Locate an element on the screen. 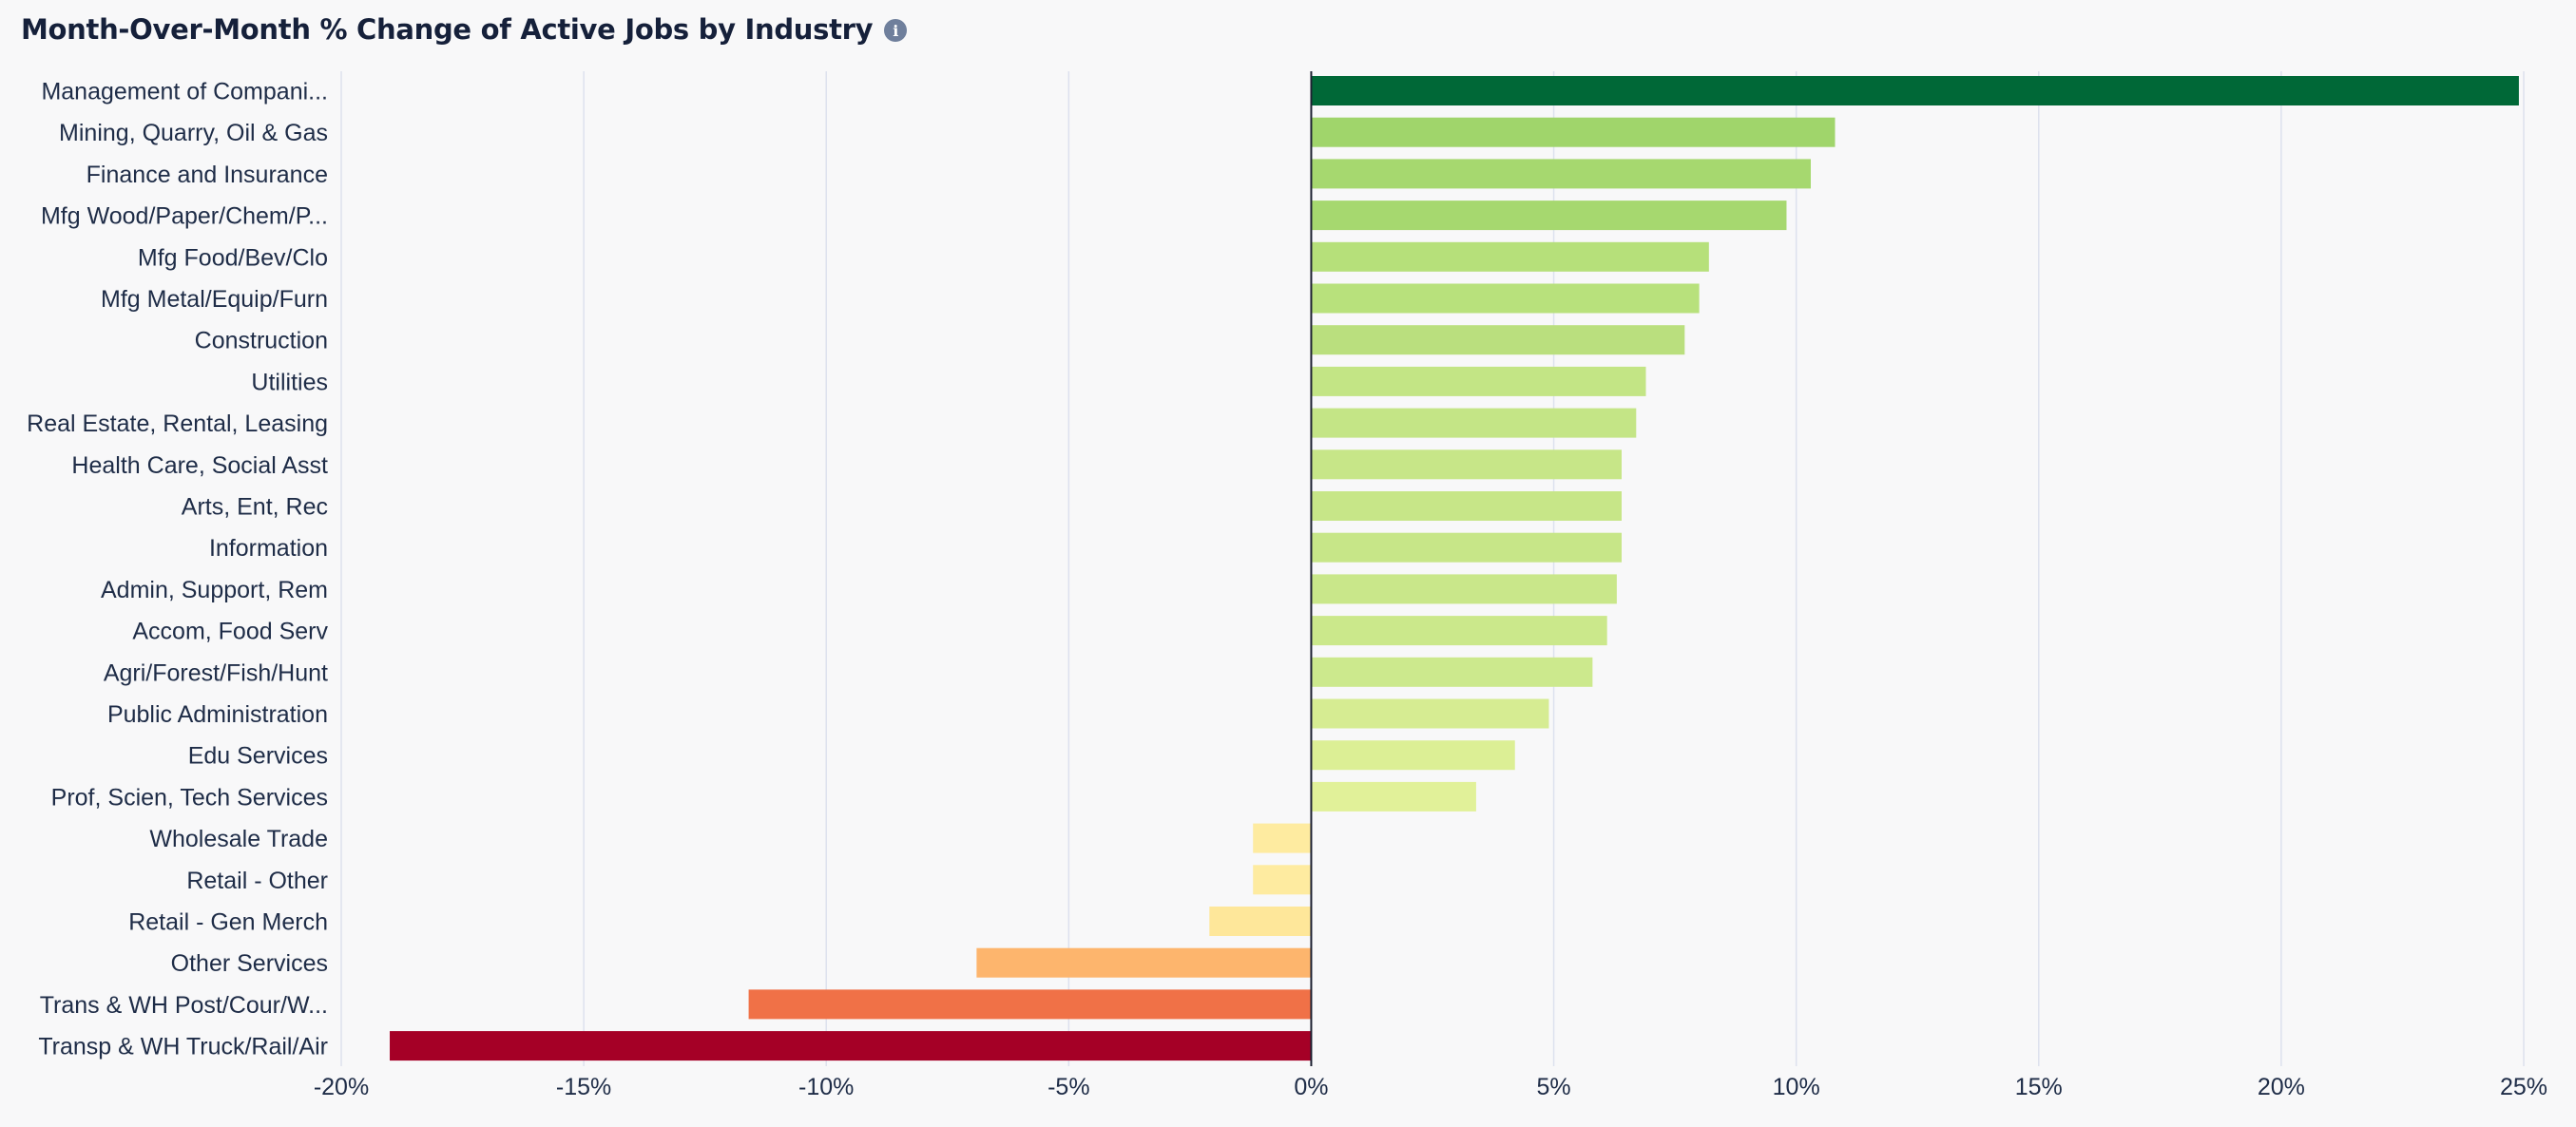 This screenshot has height=1127, width=2576. category-label: Utilities is located at coordinates (289, 382).